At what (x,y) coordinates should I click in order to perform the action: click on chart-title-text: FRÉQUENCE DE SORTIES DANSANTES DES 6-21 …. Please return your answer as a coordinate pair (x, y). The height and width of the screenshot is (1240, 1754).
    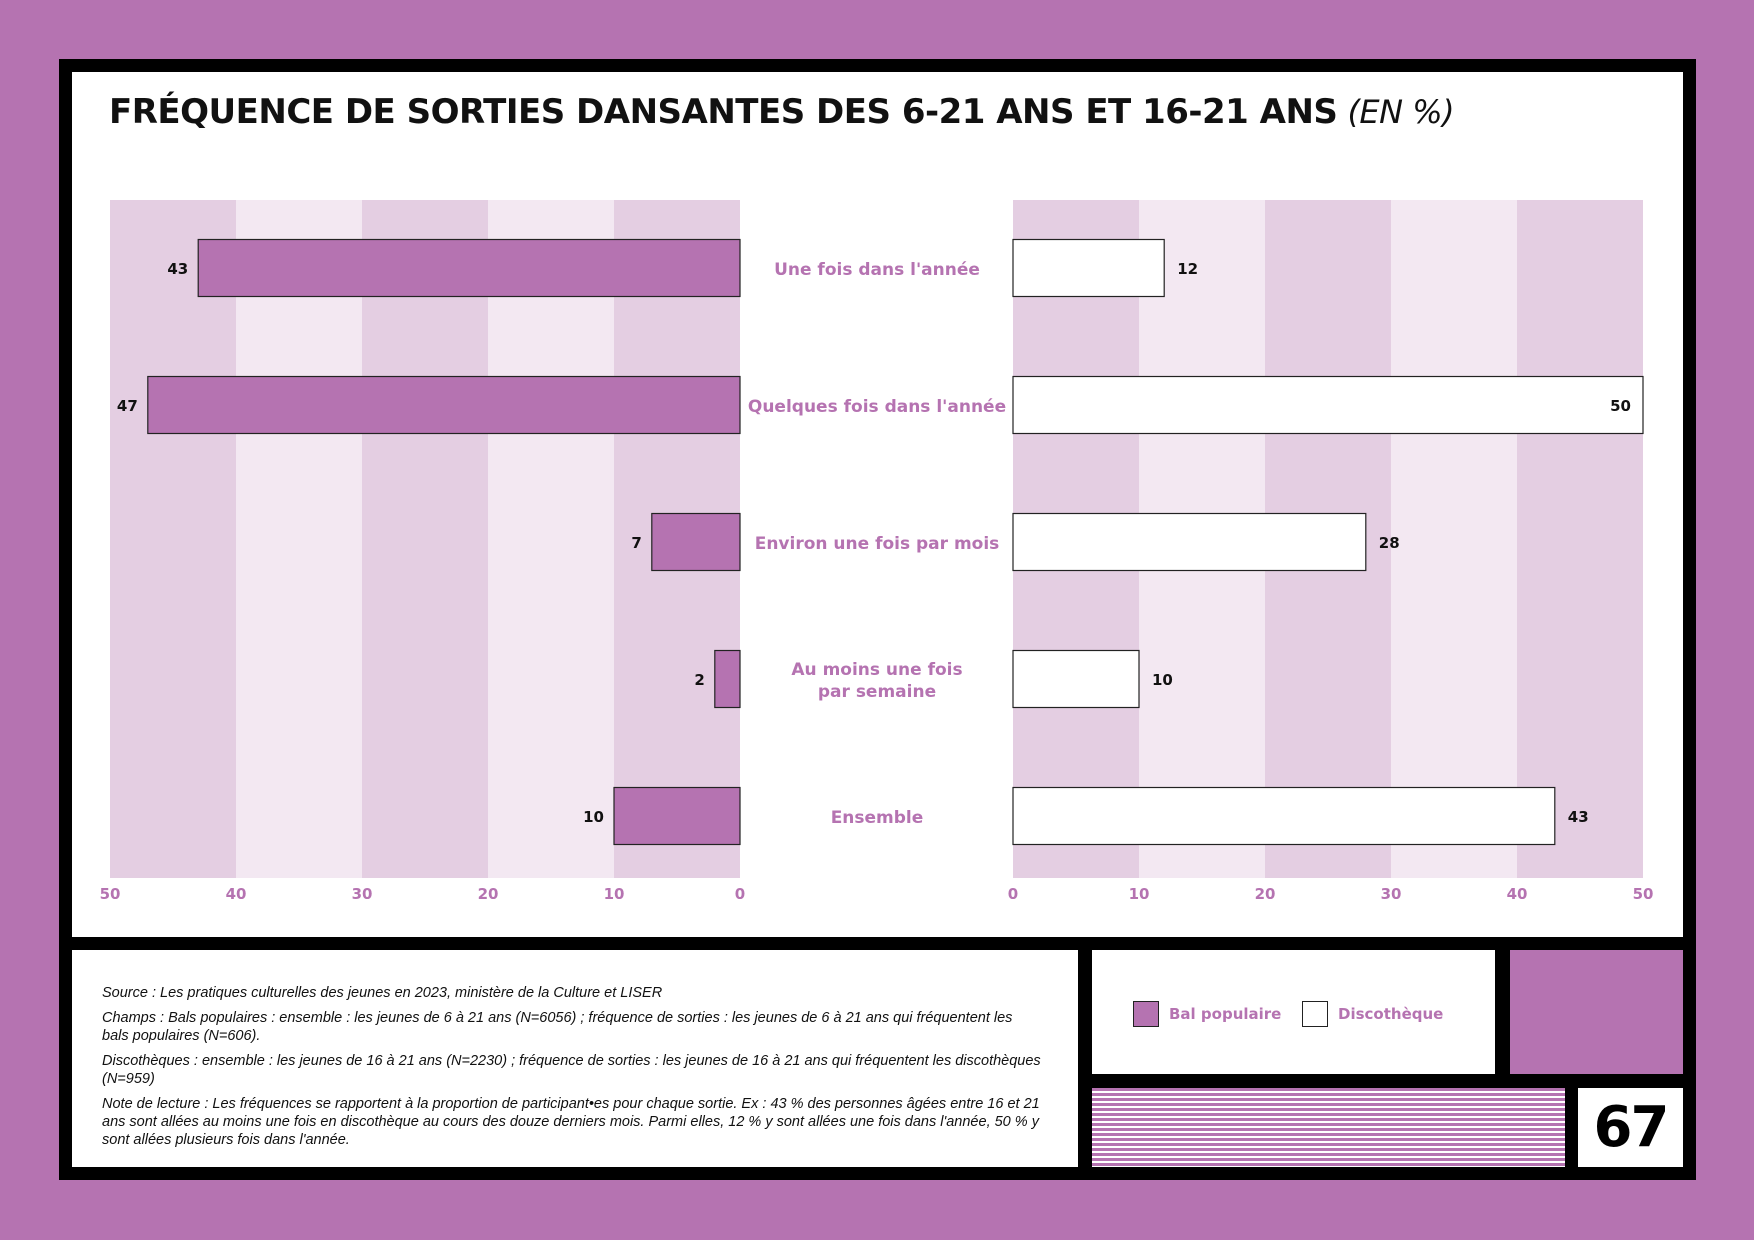
    Looking at the image, I should click on (723, 112).